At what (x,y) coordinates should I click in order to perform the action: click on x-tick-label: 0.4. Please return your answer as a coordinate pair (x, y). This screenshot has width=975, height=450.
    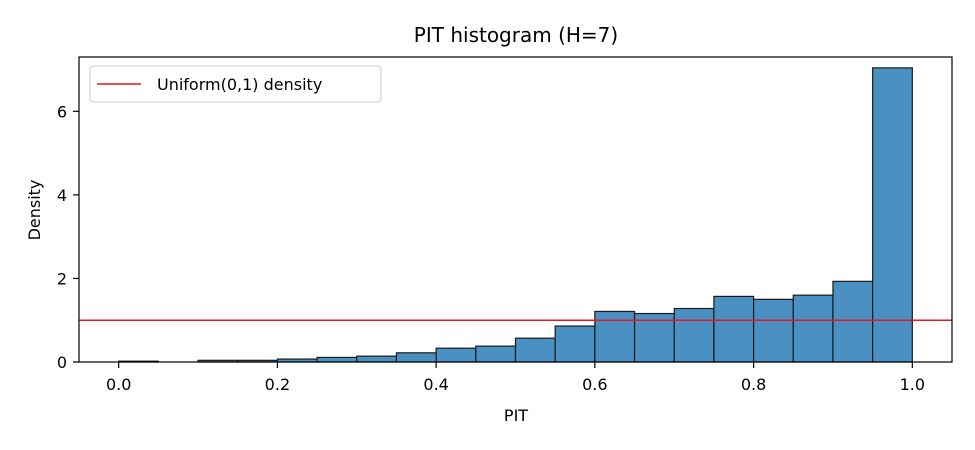
    Looking at the image, I should click on (435, 384).